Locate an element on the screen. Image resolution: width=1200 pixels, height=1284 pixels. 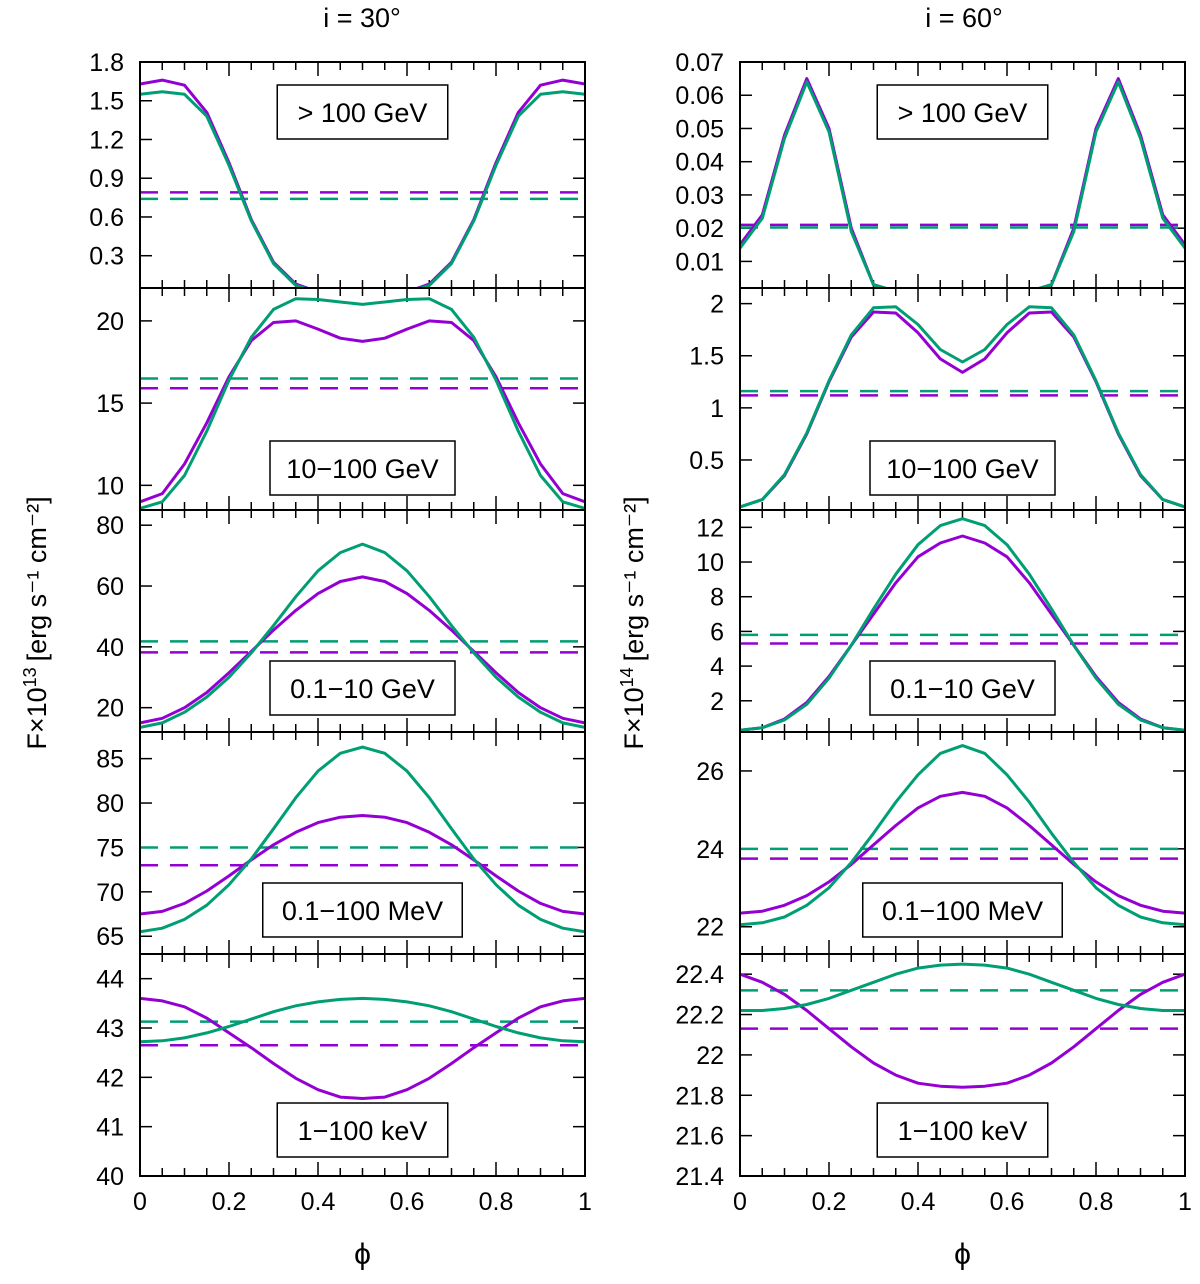
panel-right-4: 21.4 21.6 21.8 22 22.2 22.4 1−100 keV is located at coordinates (930, 1072).